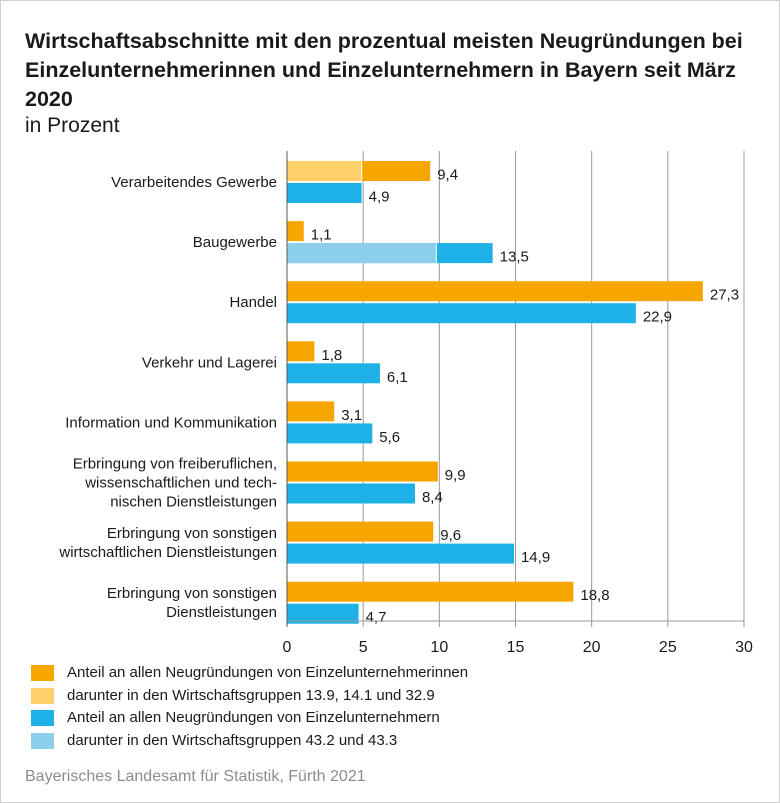 Image resolution: width=780 pixels, height=803 pixels. What do you see at coordinates (72, 125) in the screenshot?
I see `chart-subtitle: in Prozent` at bounding box center [72, 125].